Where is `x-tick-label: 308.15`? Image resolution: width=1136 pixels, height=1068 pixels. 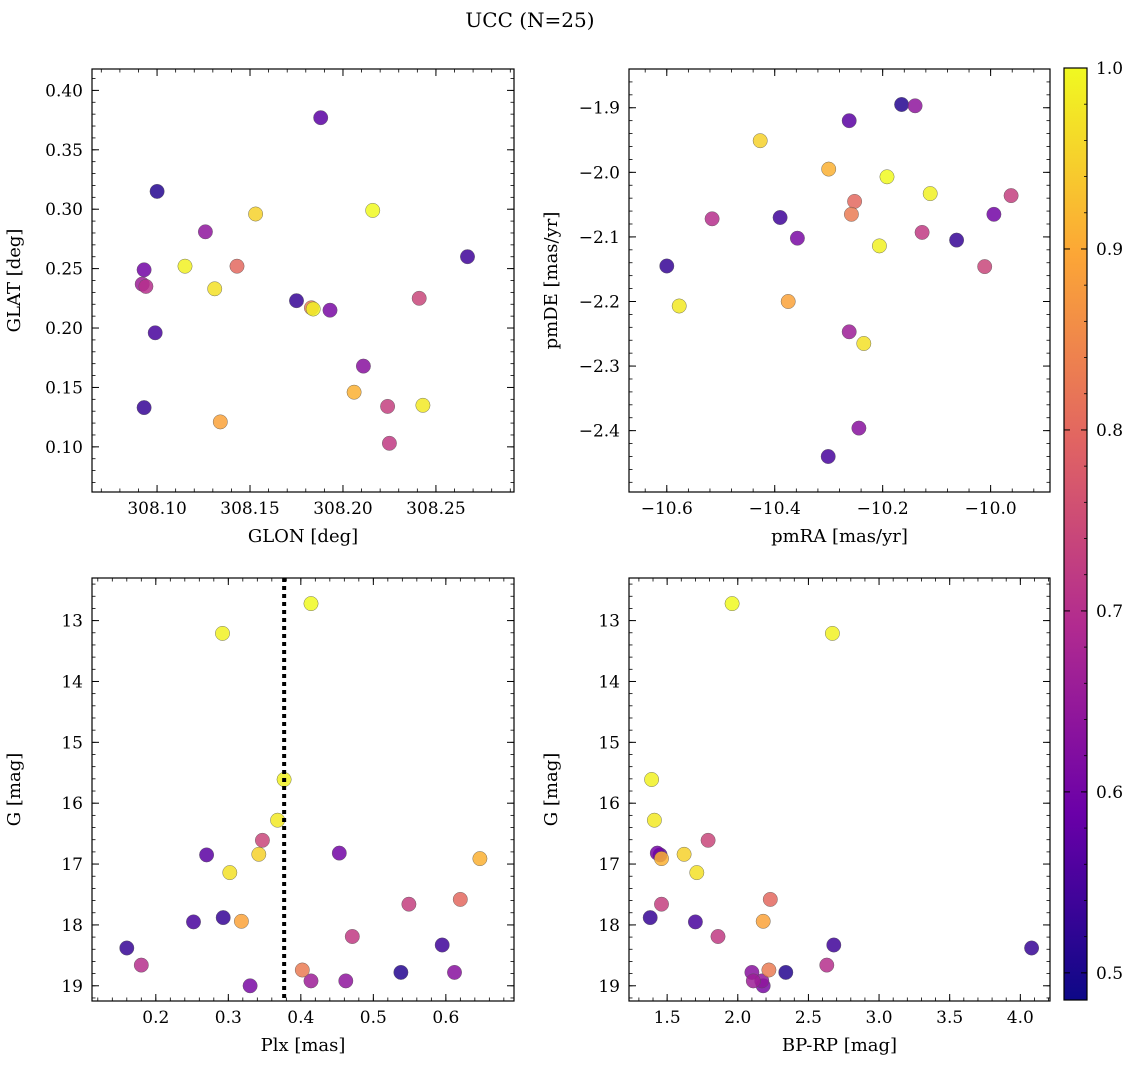 x-tick-label: 308.15 is located at coordinates (249, 509).